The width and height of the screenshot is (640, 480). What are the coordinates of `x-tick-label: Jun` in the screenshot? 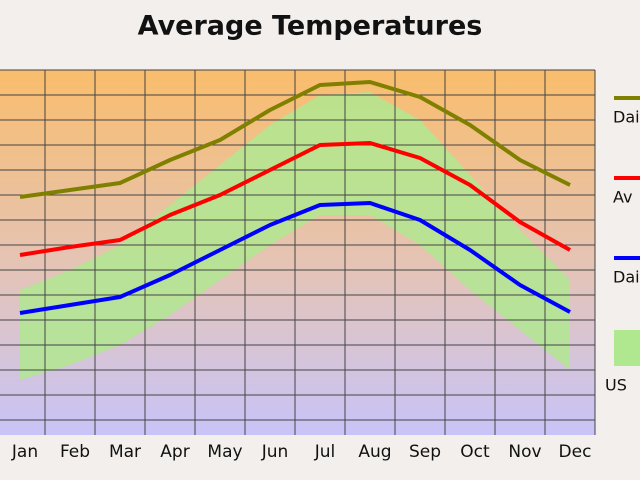 It's located at (275, 452).